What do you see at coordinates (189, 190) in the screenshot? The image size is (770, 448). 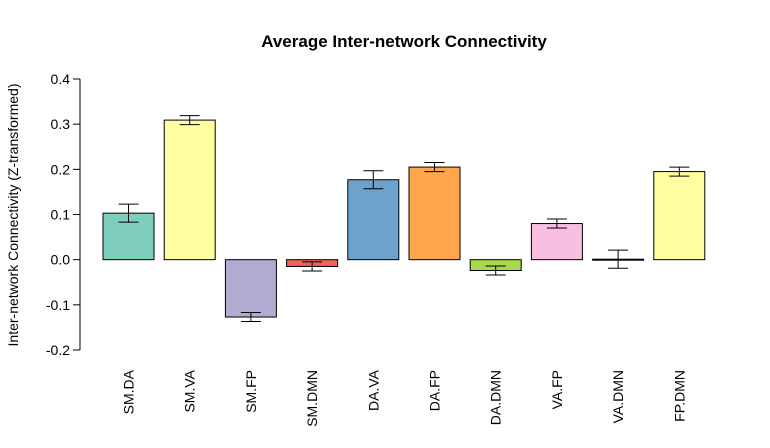 I see `bar-sm-va` at bounding box center [189, 190].